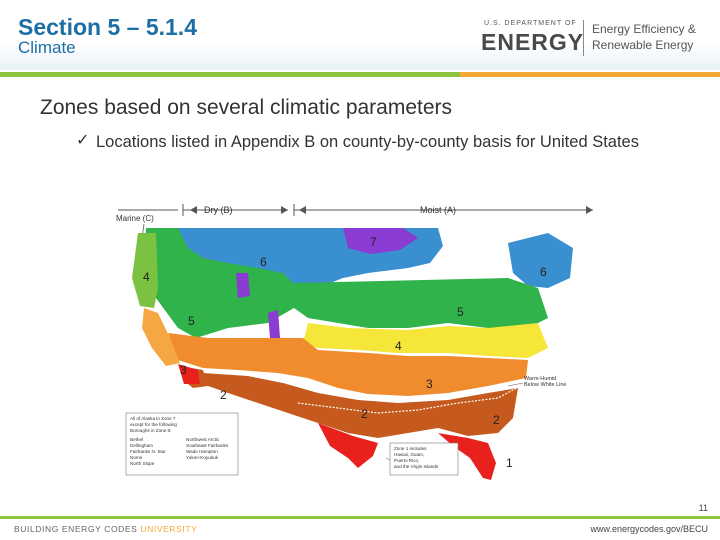 The height and width of the screenshot is (540, 720). I want to click on header-band-orange, so click(590, 74).